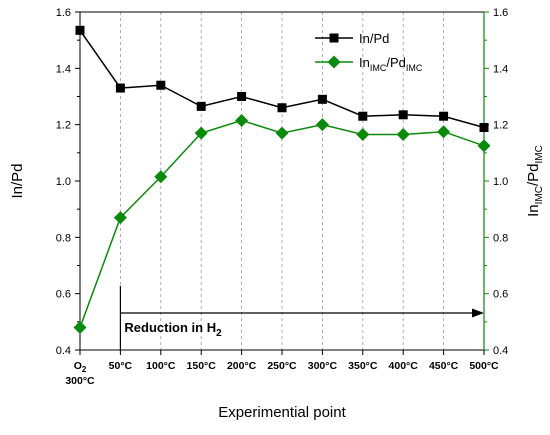 Image resolution: width=550 pixels, height=435 pixels. Describe the element at coordinates (484, 366) in the screenshot. I see `x-tick-label: 500°C` at that location.